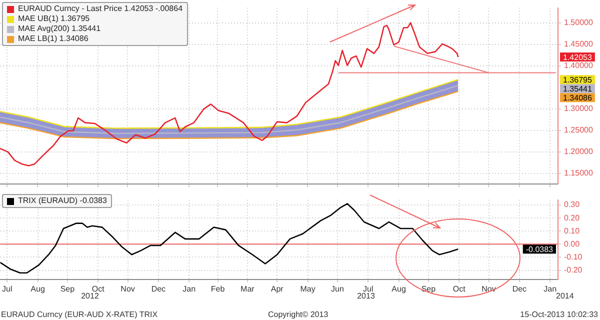  Describe the element at coordinates (579, 65) in the screenshot. I see `y-tick-label: 1.40000` at that location.